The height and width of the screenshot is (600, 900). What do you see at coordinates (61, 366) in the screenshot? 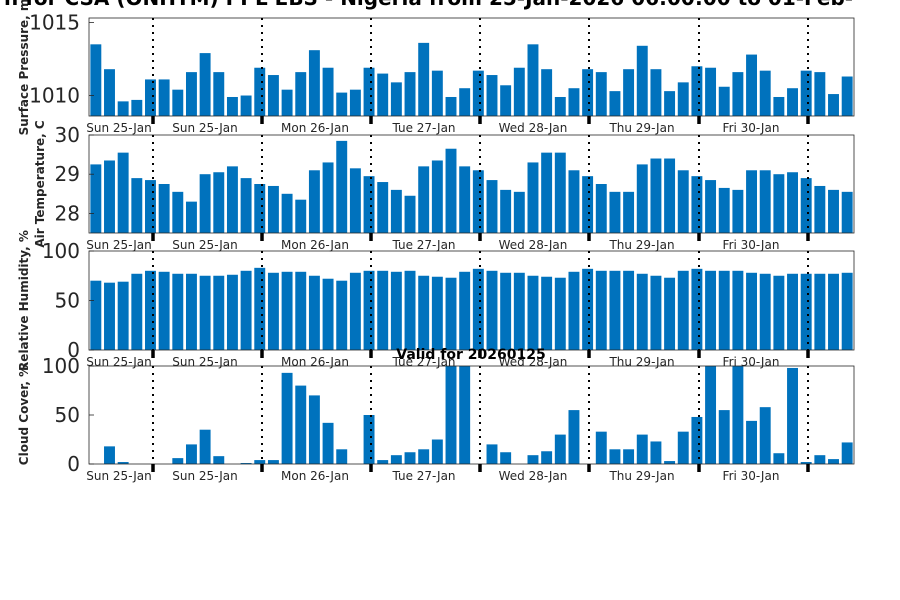
I see `y-tick-label: 100` at bounding box center [61, 366].